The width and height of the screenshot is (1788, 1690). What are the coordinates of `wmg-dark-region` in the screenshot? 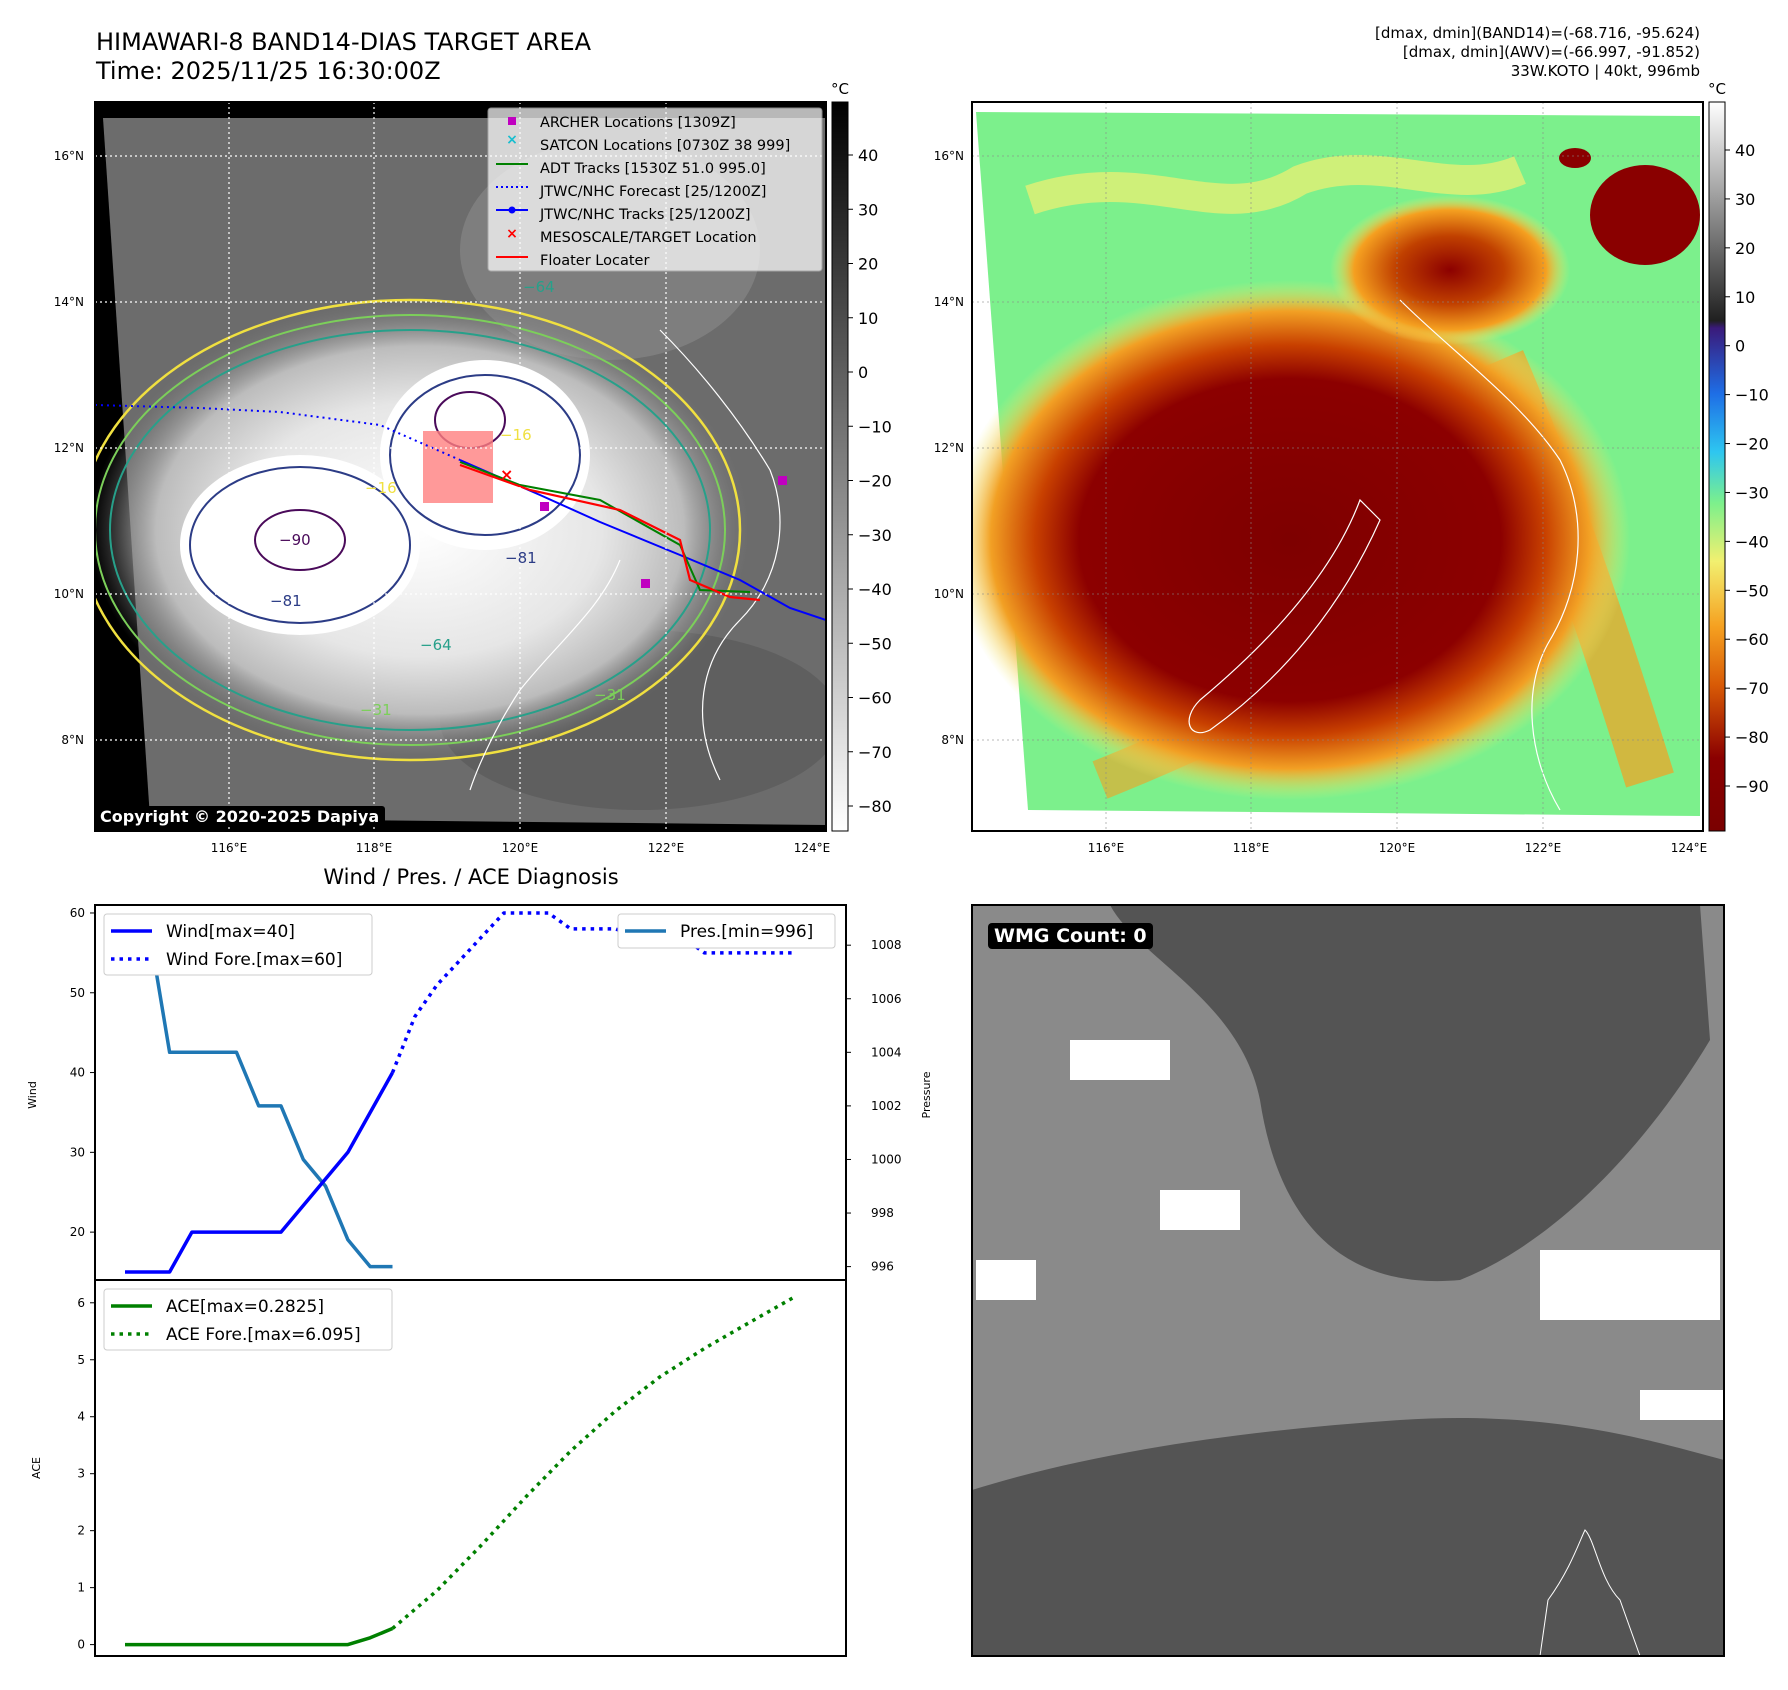 It's located at (1348, 1537).